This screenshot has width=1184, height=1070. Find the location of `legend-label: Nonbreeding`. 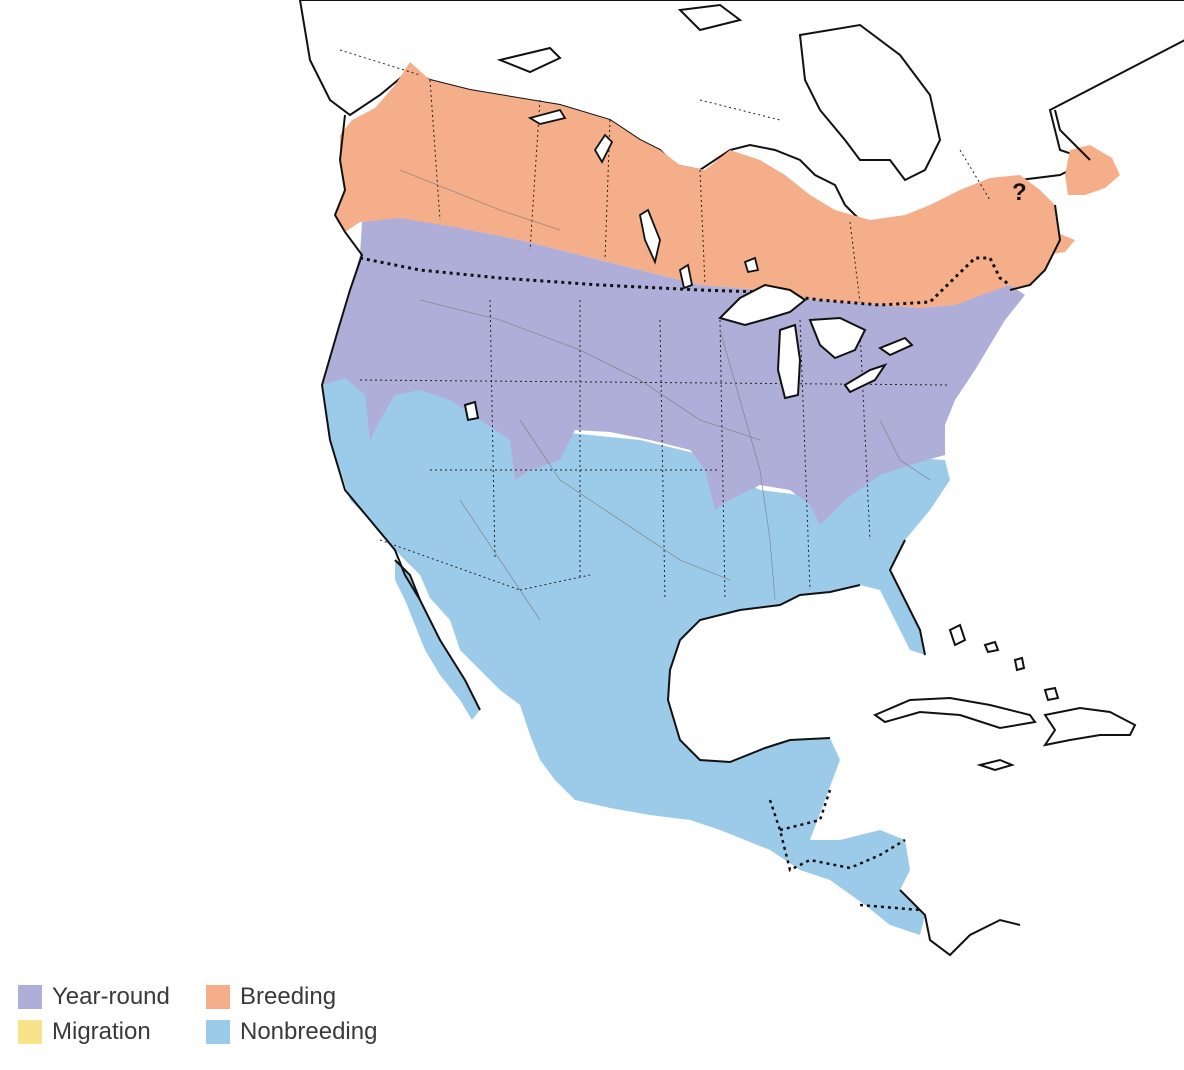

legend-label: Nonbreeding is located at coordinates (309, 1031).